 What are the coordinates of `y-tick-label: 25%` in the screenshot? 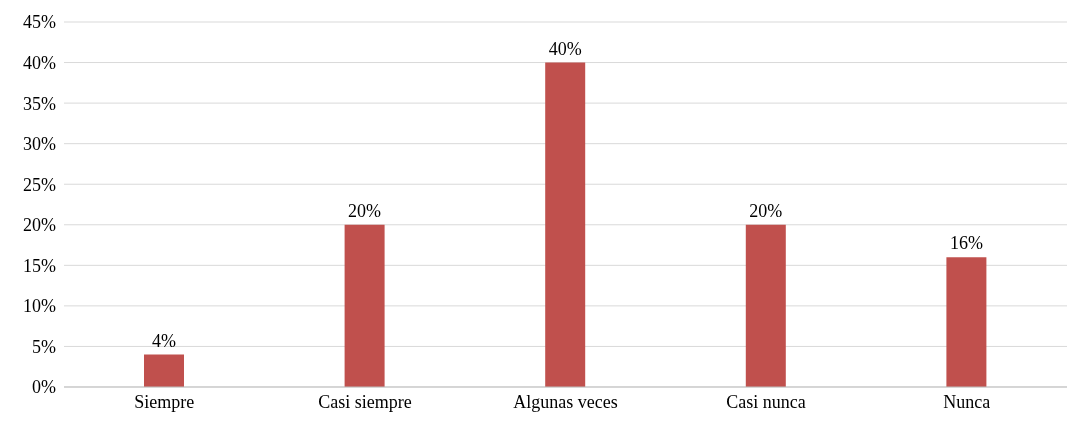 It's located at (39, 184).